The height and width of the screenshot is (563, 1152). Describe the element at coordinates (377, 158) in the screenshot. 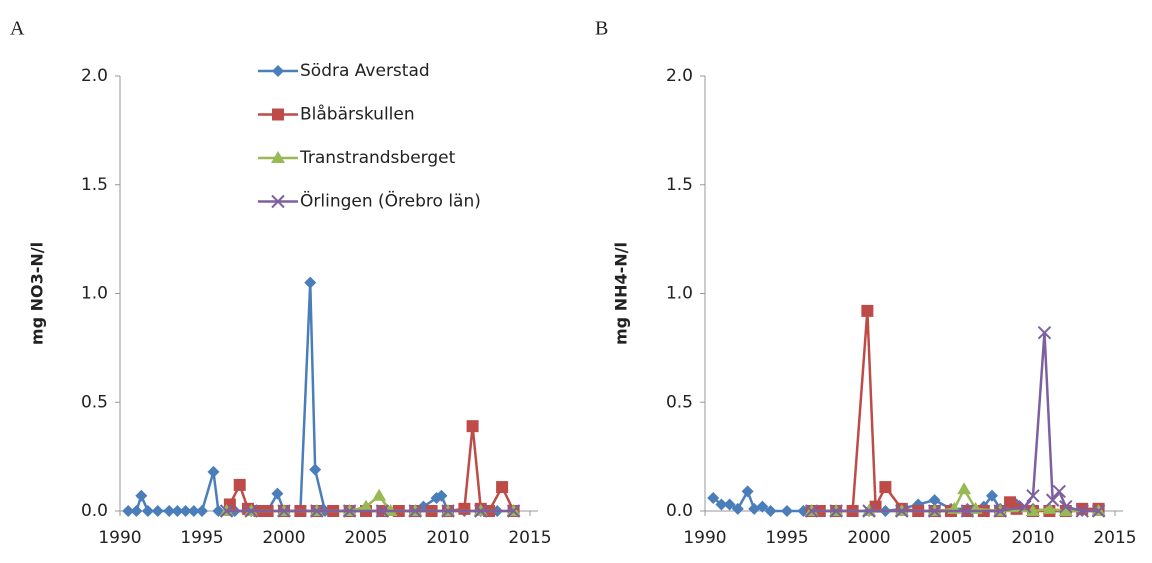

I see `legend-label: Transtrandsberget` at that location.